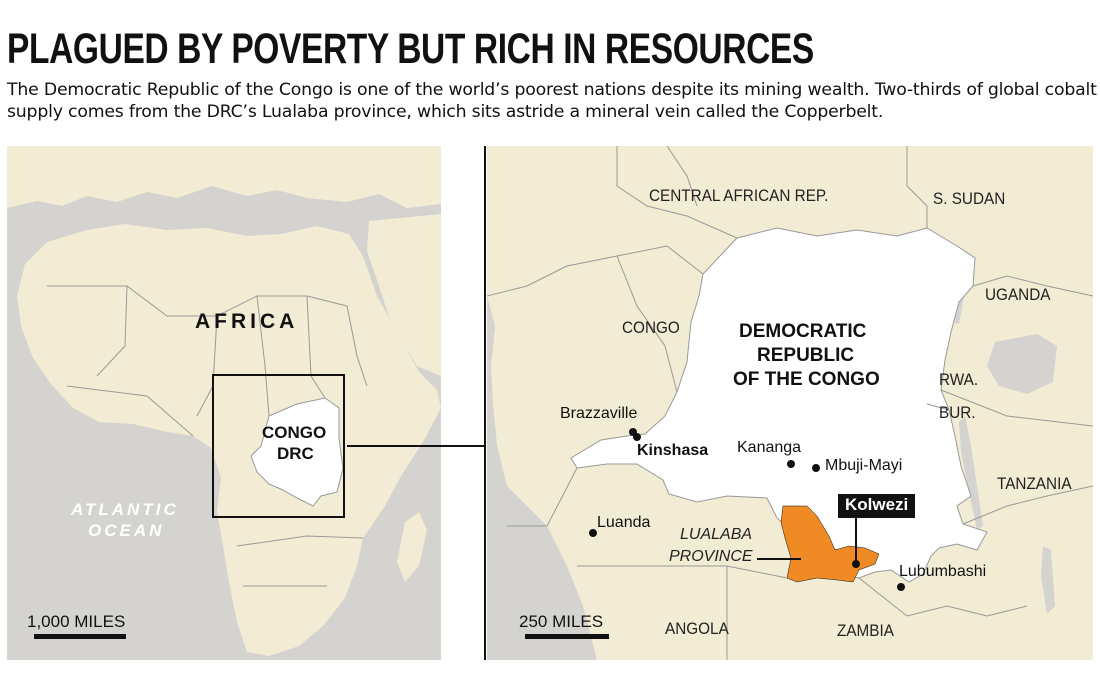  Describe the element at coordinates (901, 587) in the screenshot. I see `dot-lubumbashi` at that location.